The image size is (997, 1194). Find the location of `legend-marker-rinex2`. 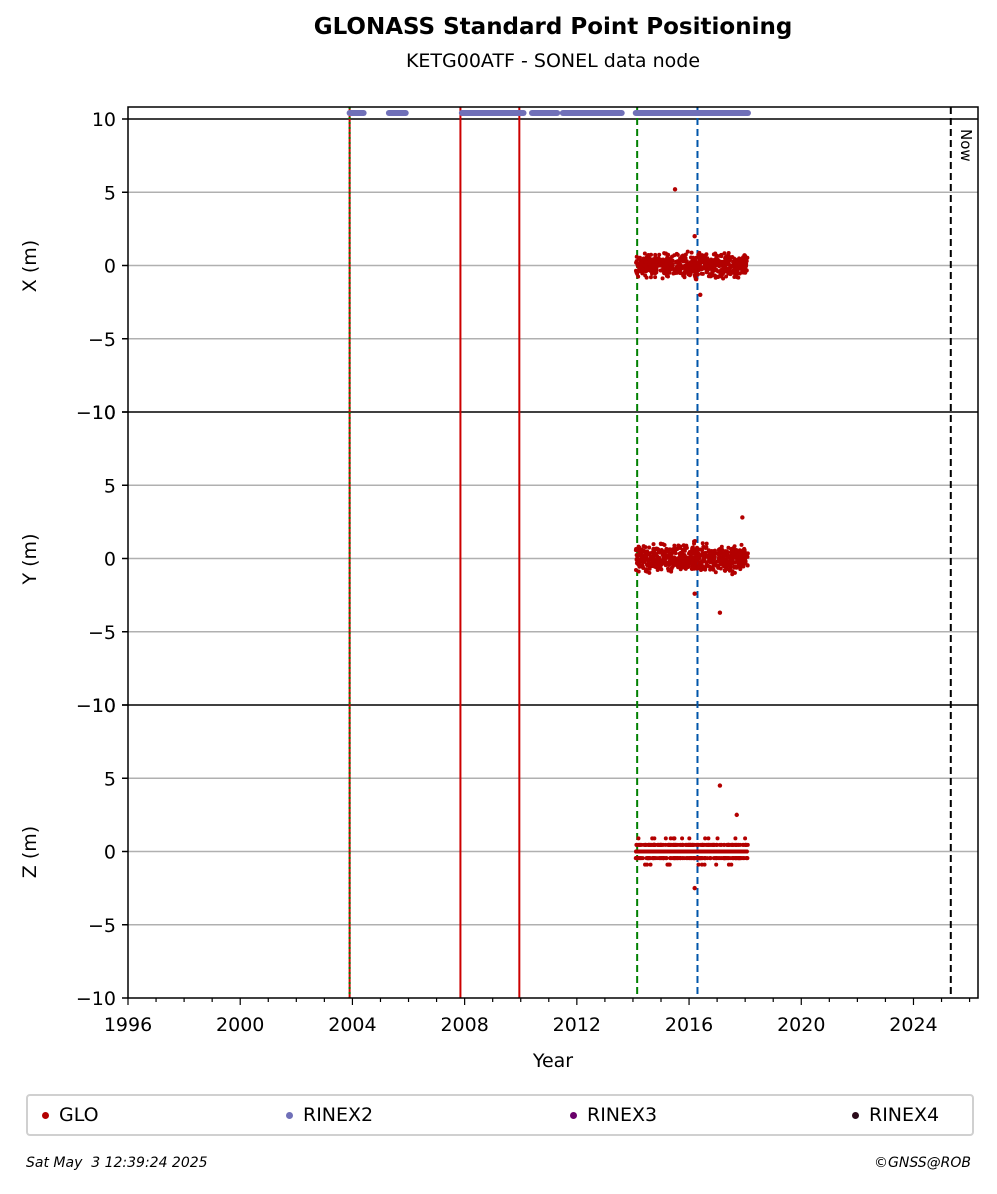

legend-marker-rinex2 is located at coordinates (289, 1115).